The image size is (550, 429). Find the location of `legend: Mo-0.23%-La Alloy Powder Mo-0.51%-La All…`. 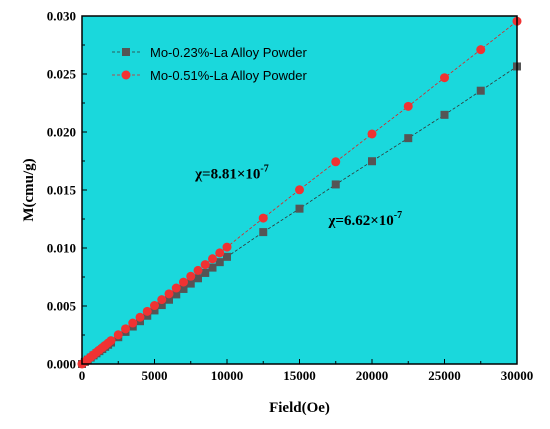

legend: Mo-0.23%-La Alloy Powder Mo-0.51%-La All… is located at coordinates (209, 64).